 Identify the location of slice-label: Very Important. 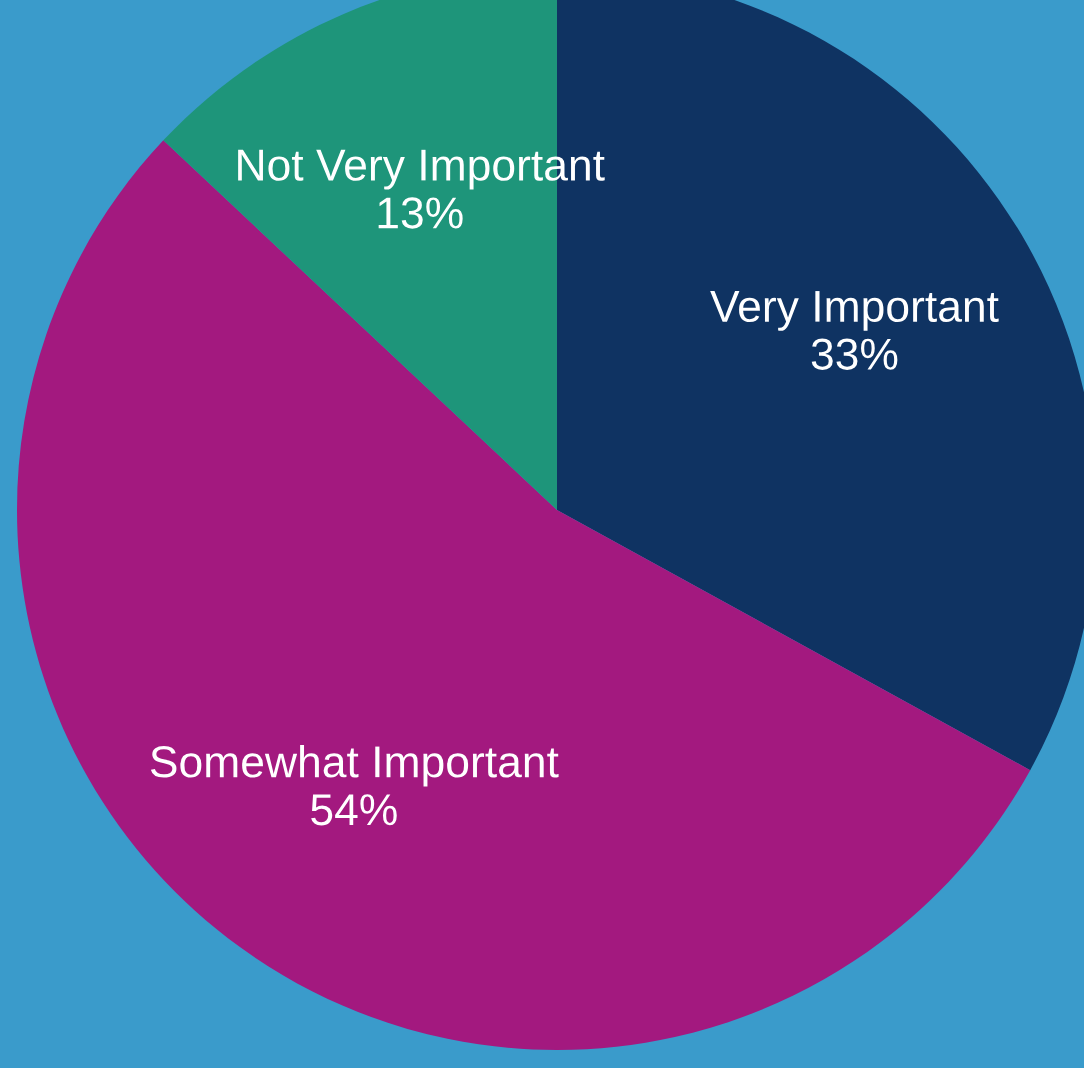
(854, 311).